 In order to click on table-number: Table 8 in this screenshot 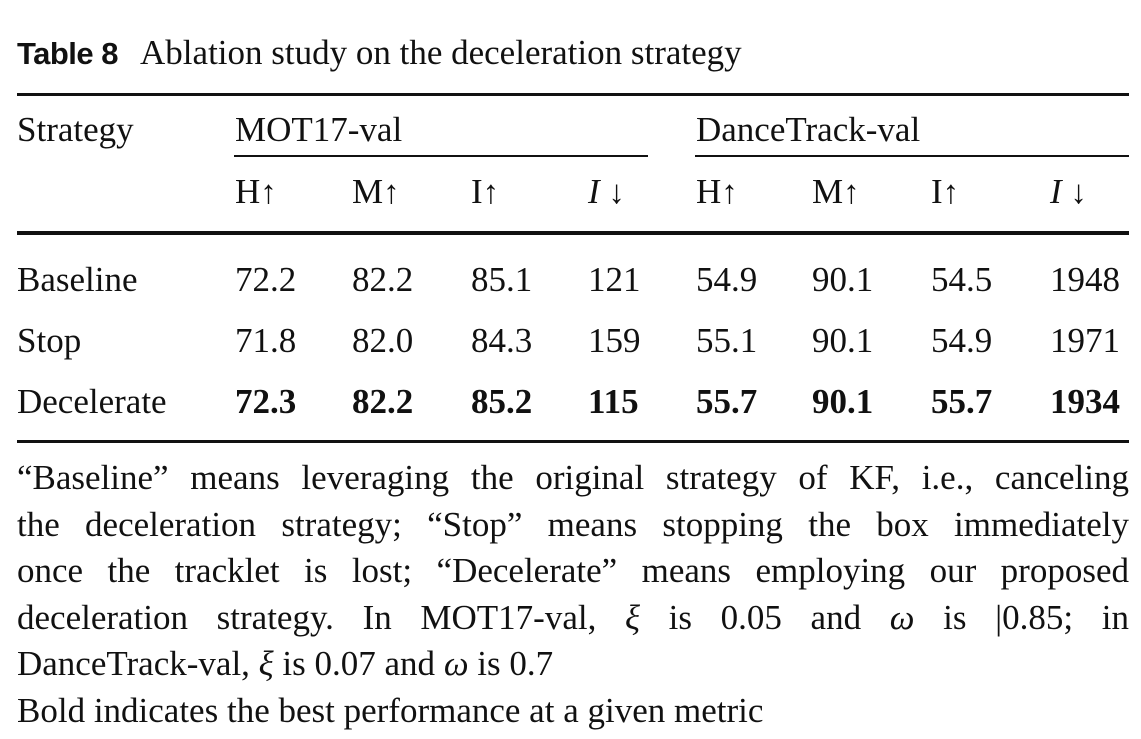, I will do `click(68, 53)`.